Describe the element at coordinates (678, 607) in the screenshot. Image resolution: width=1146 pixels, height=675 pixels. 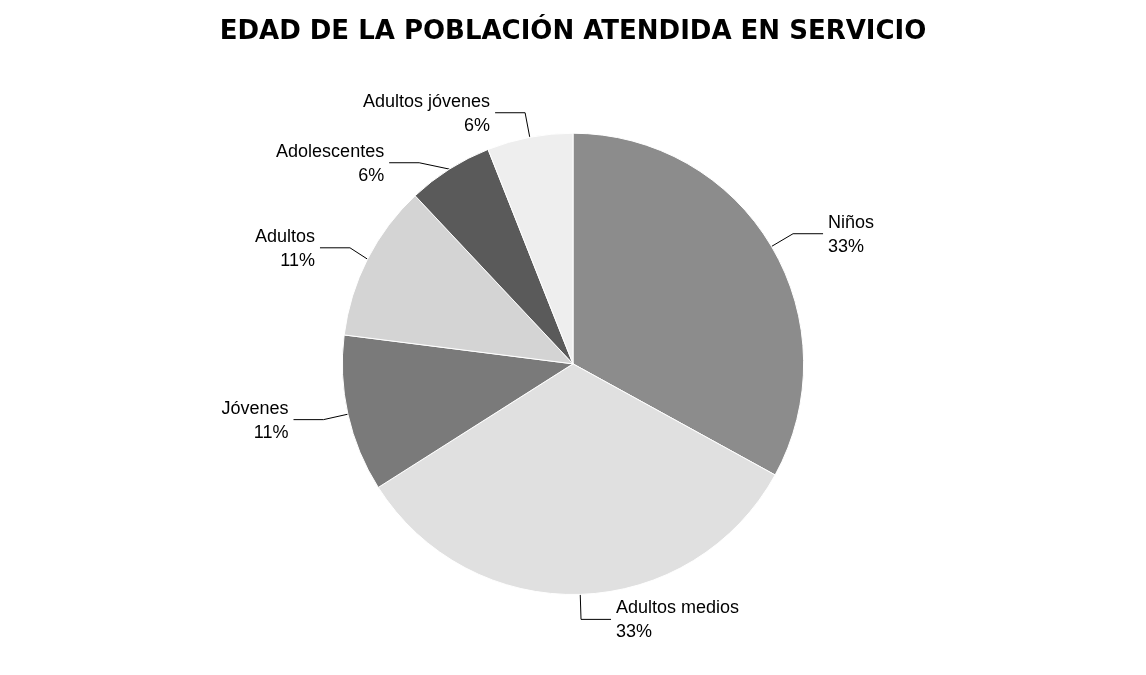
I see `slice-label: Adultos medios` at that location.